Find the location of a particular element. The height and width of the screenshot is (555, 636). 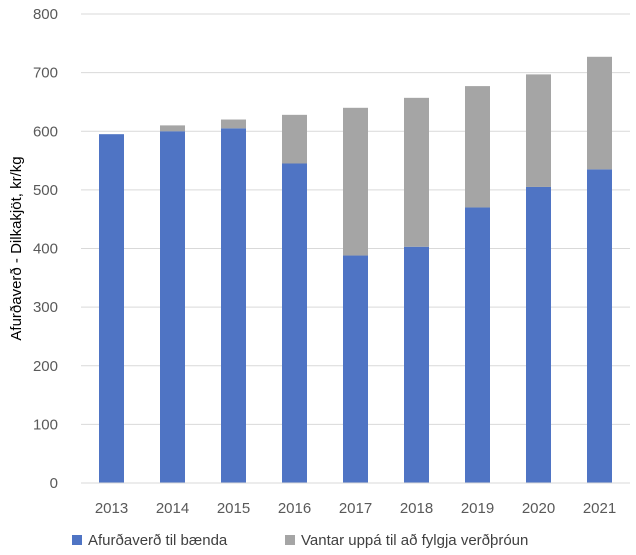

y-axis-label: Afurðaverð - Dilkakjöt, kr/kg is located at coordinates (16, 248).